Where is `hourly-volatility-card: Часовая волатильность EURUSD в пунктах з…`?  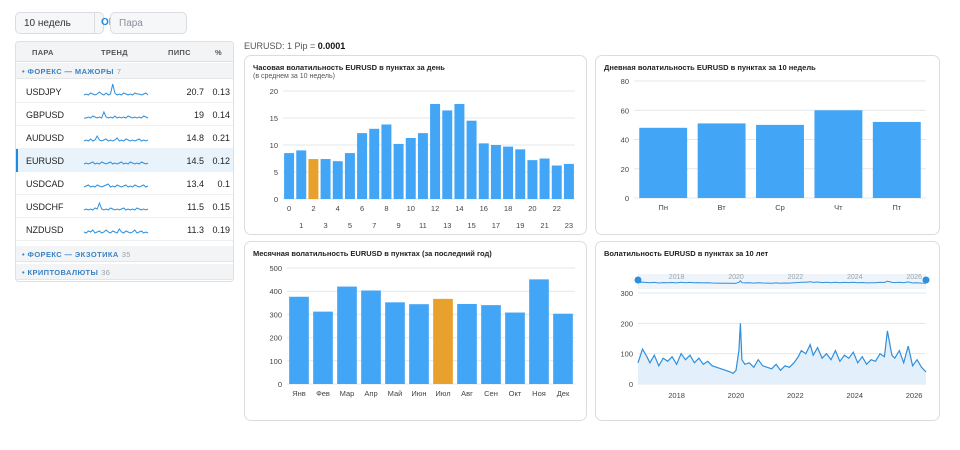 hourly-volatility-card: Часовая волатильность EURUSD в пунктах з… is located at coordinates (415, 145).